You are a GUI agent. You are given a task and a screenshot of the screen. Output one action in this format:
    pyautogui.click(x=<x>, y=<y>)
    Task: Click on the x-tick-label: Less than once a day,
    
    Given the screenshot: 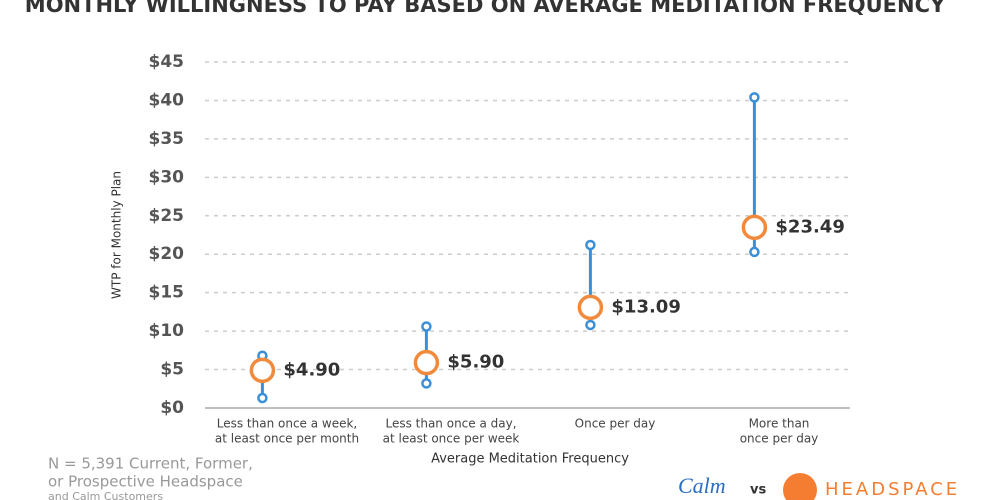 What is the action you would take?
    pyautogui.click(x=450, y=424)
    